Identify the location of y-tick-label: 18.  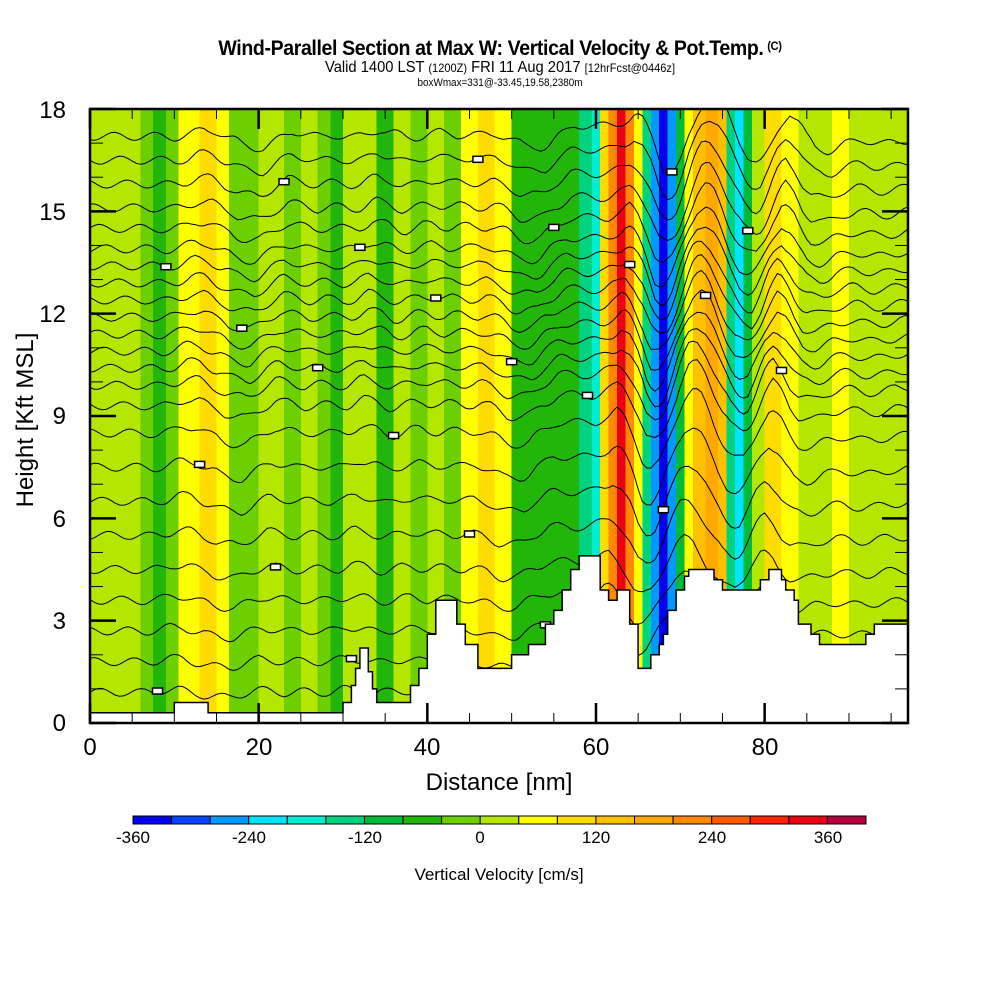
(52, 110).